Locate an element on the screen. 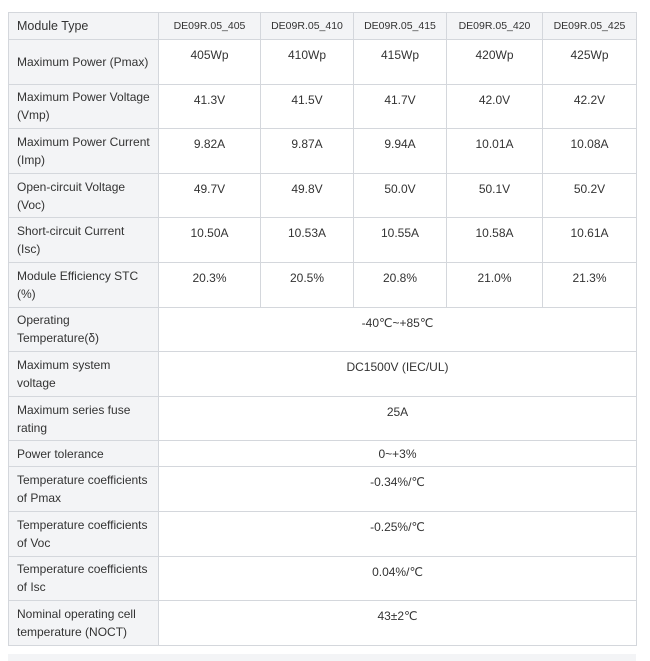 The height and width of the screenshot is (661, 650). table-row: Maximum system voltage DC1500V (IEC/UL) is located at coordinates (322, 374).